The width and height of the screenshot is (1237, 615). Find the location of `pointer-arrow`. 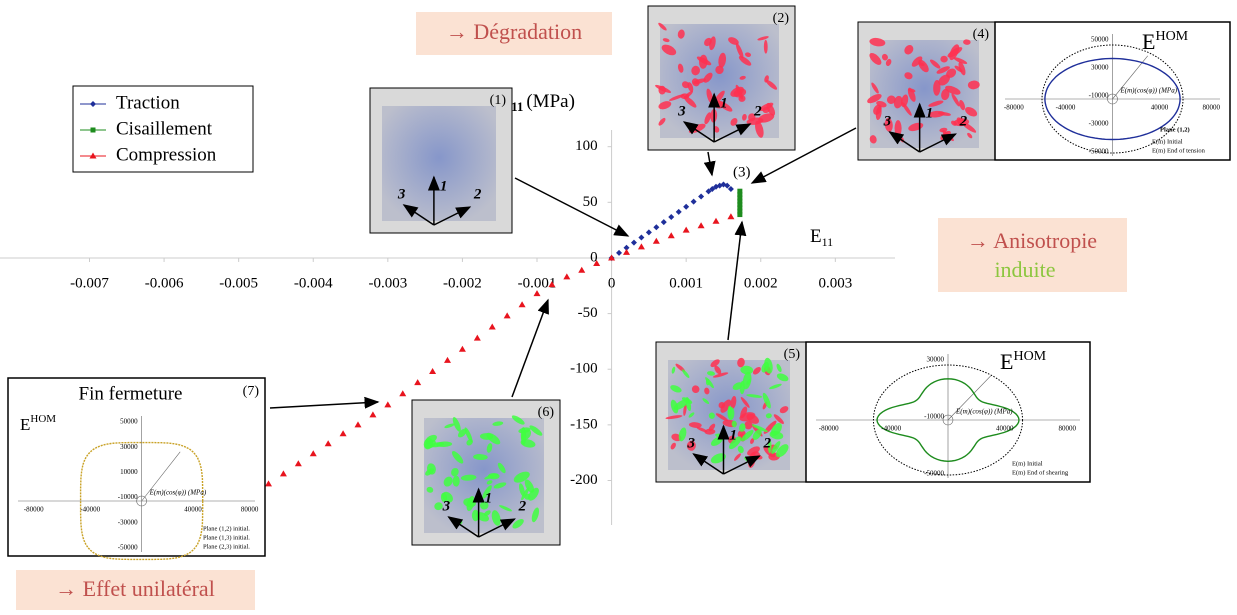

pointer-arrow is located at coordinates (572, 207).